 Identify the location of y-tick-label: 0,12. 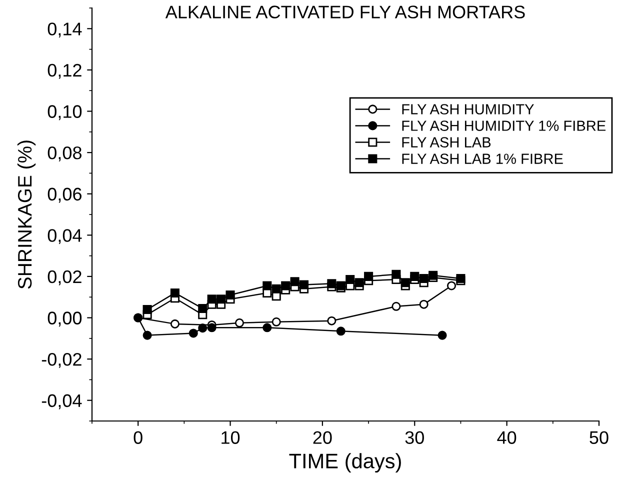
(65, 71).